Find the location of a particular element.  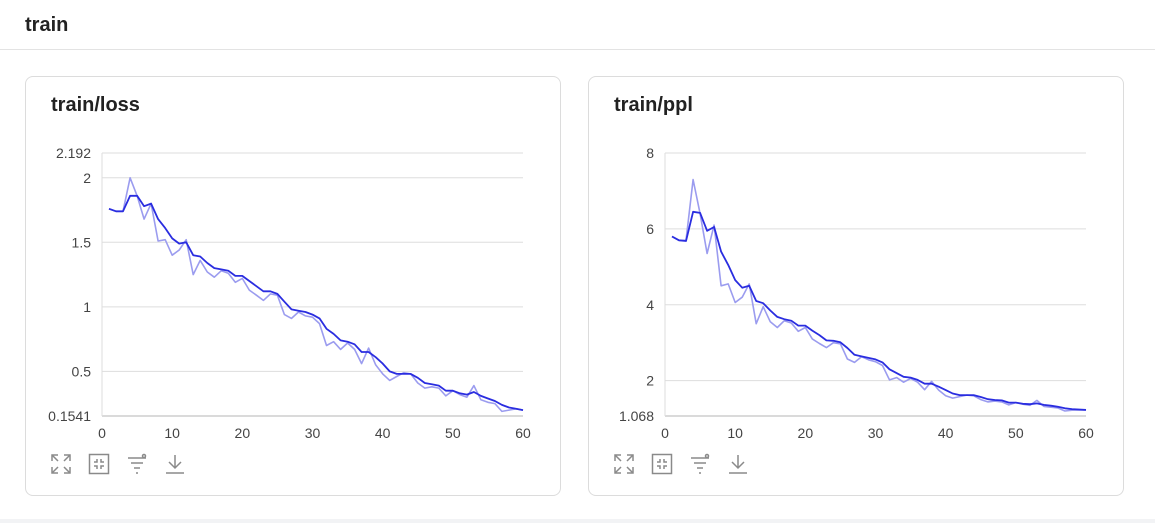

y-tick-label: 0.1541 is located at coordinates (69, 416).